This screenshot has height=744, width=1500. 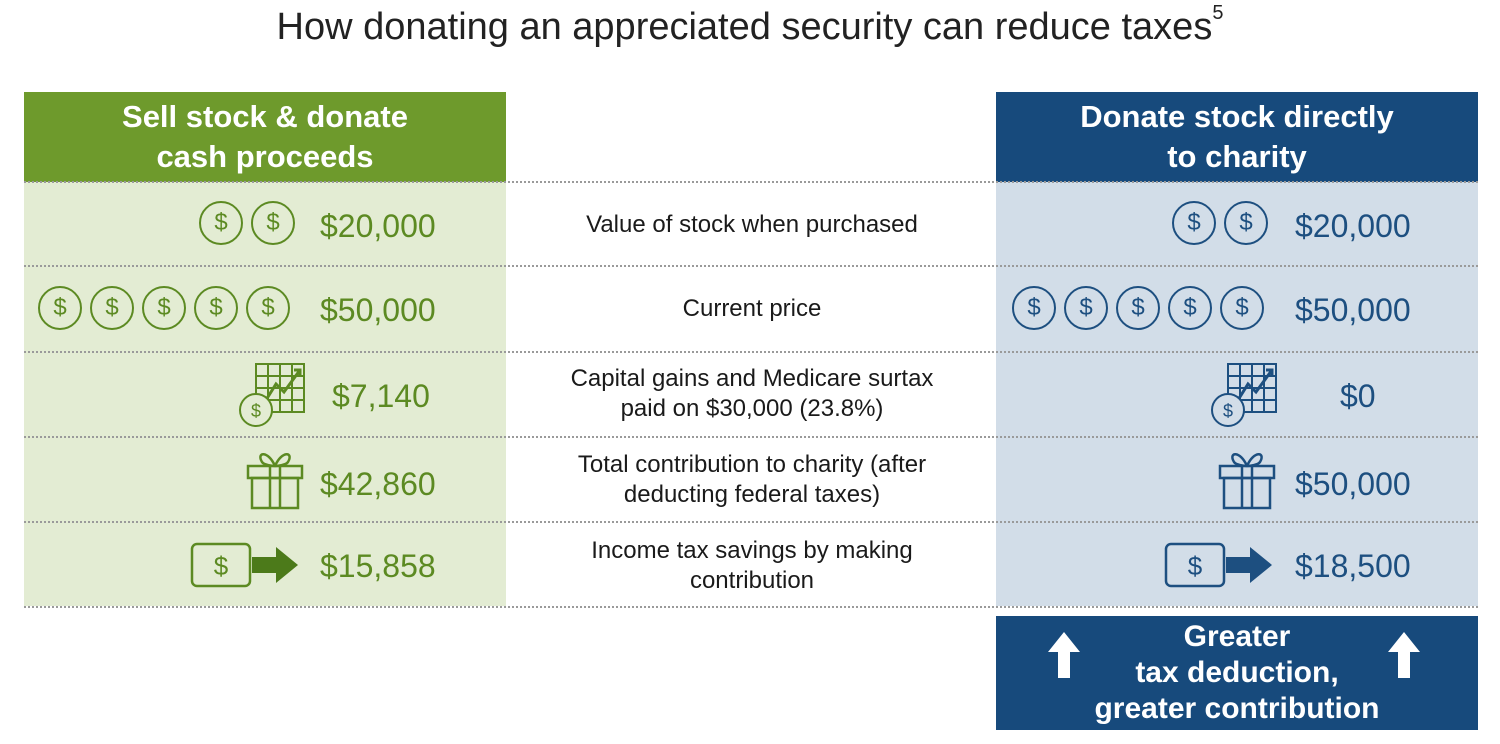 What do you see at coordinates (752, 378) in the screenshot?
I see `row-label-line1: Capital gains and Medicare surtax` at bounding box center [752, 378].